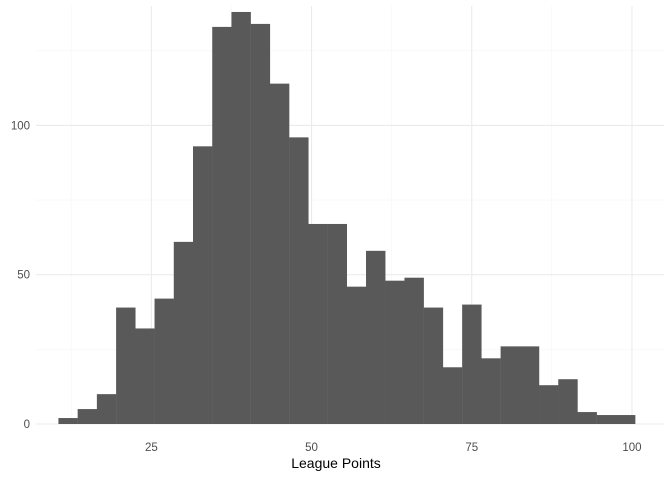 The image size is (672, 480). Describe the element at coordinates (23, 276) in the screenshot. I see `y-tick-label: 50` at that location.